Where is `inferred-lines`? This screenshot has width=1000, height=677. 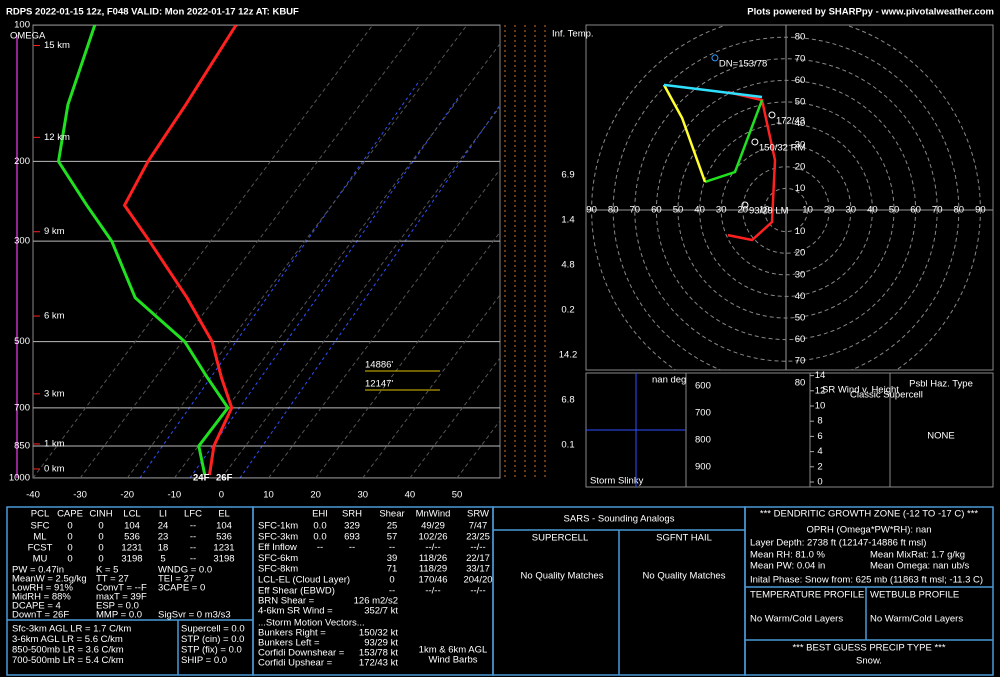
inferred-lines is located at coordinates (525, 251).